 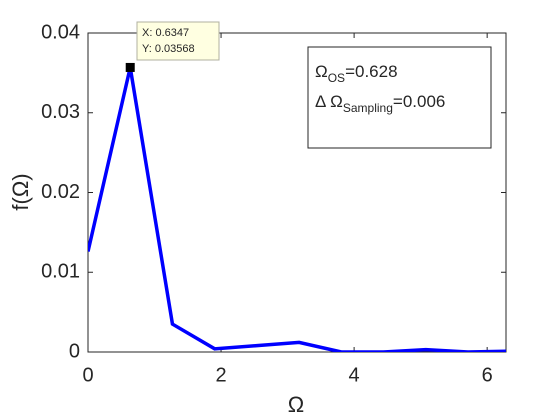 I want to click on annotation-symbol: Ω, so click(x=321, y=71).